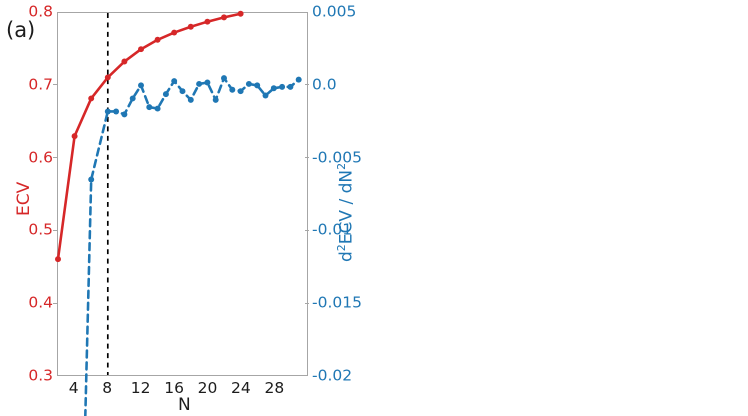  I want to click on panel-a-y2-title-sup1: 2, so click(341, 248).